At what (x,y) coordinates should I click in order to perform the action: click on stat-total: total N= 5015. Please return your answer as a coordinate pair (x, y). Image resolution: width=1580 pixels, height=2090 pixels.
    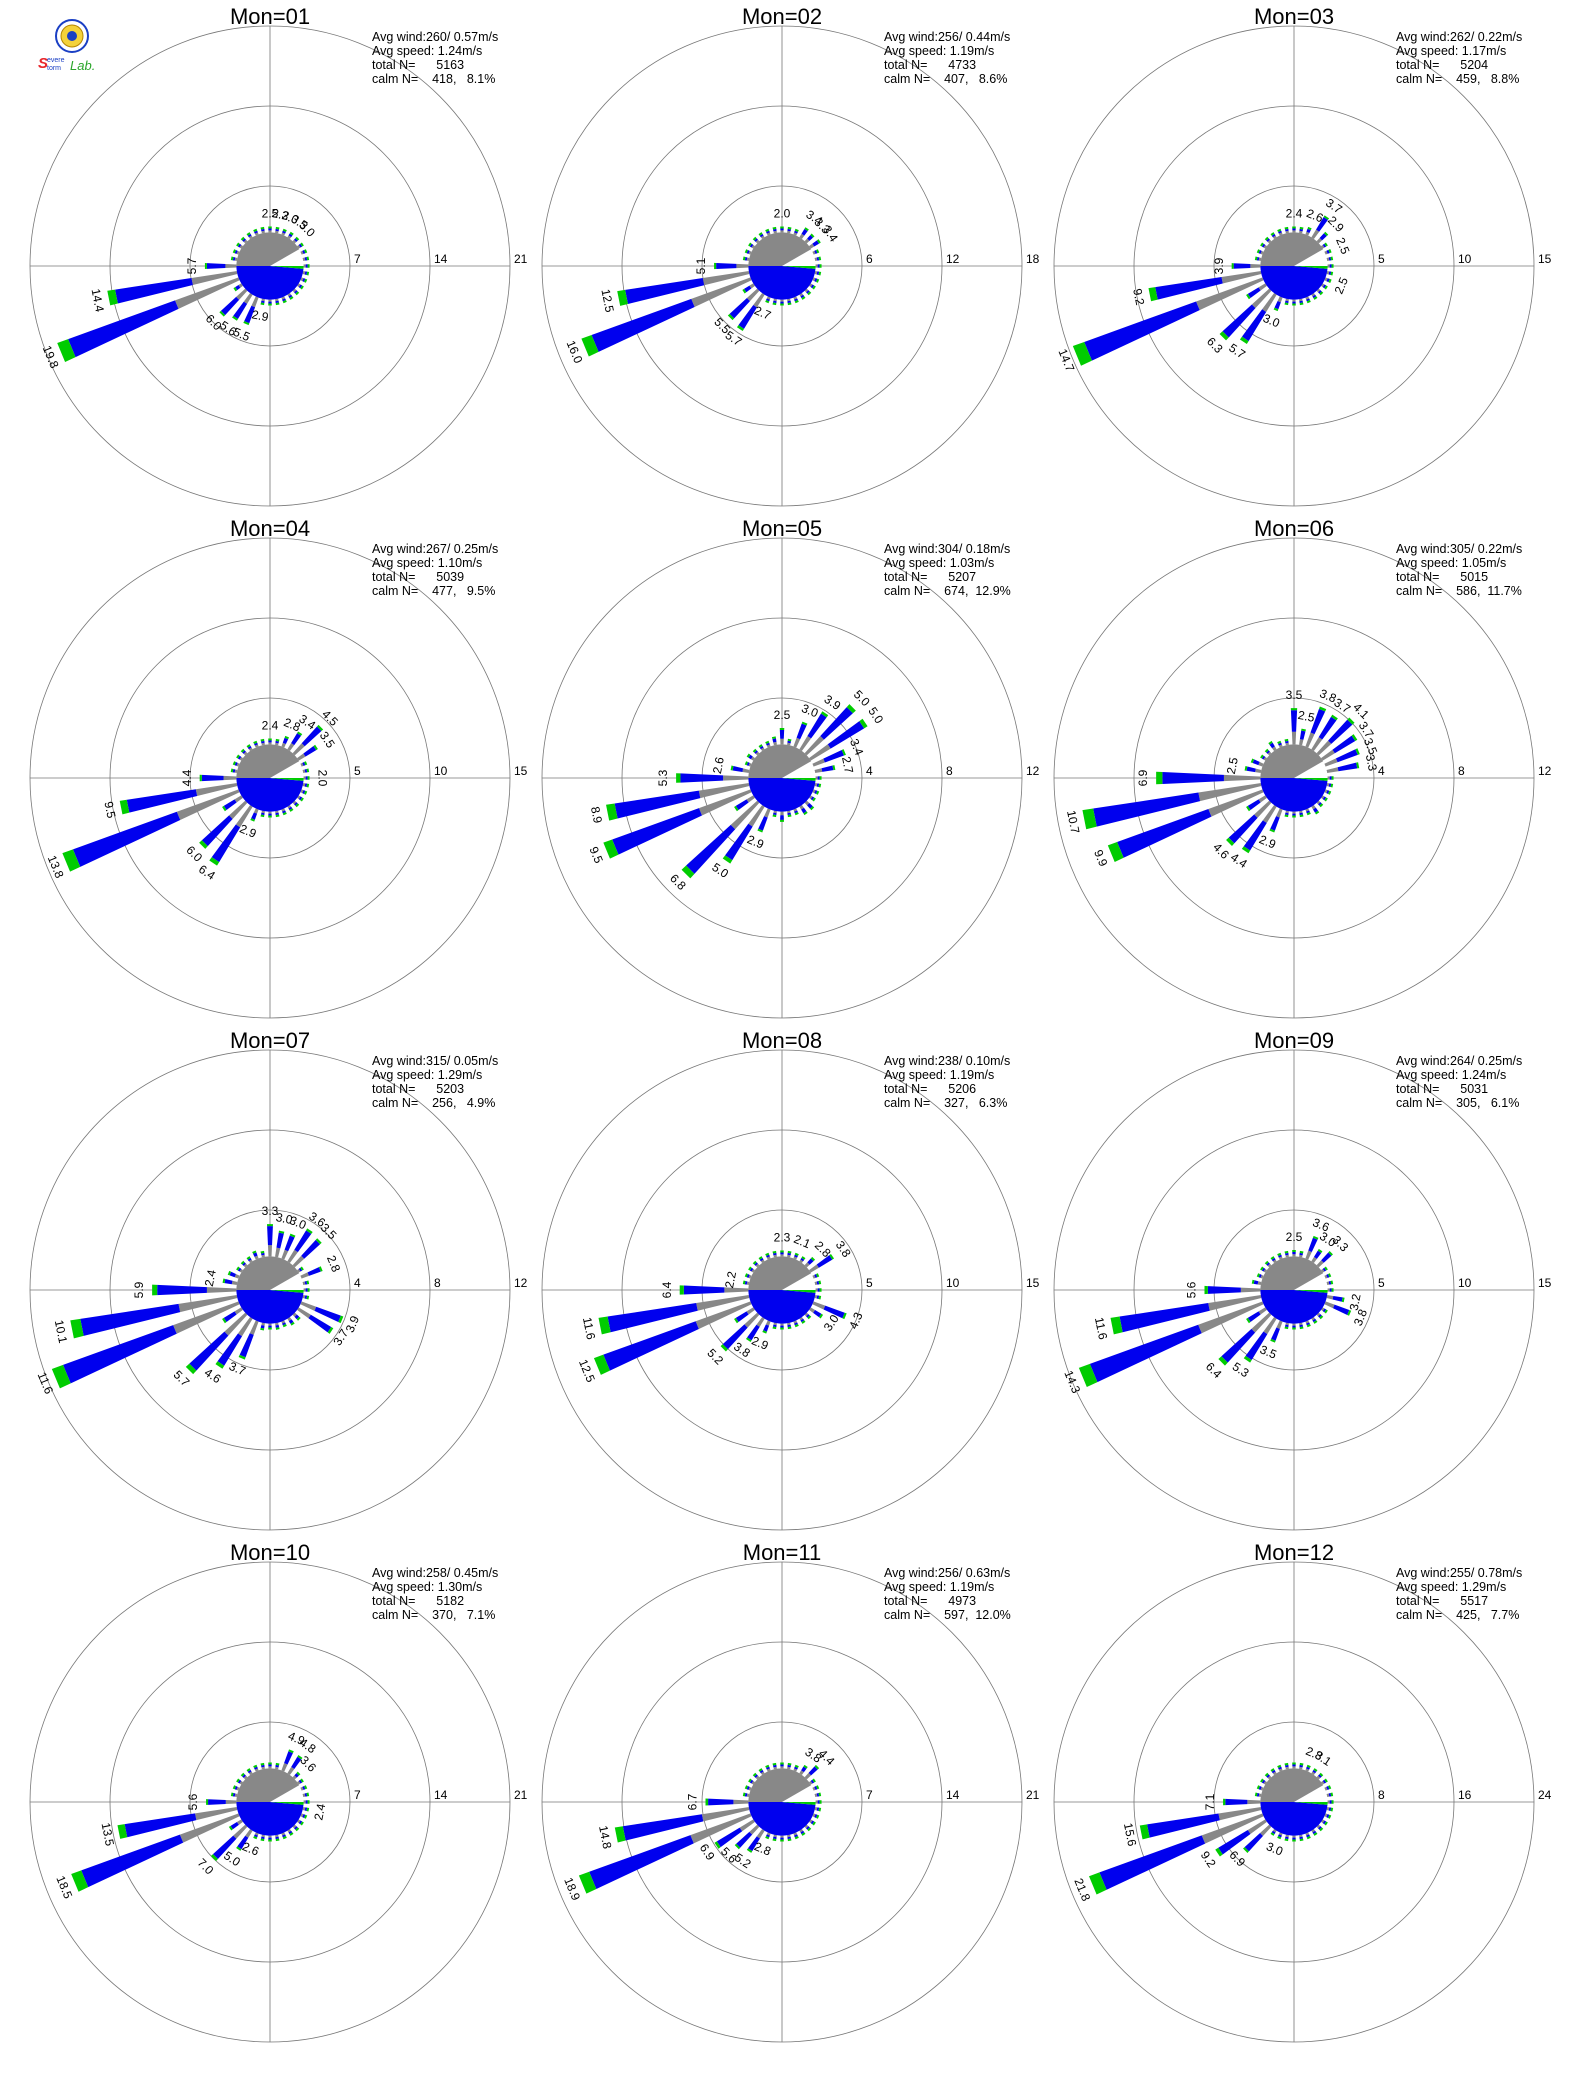
    Looking at the image, I should click on (1442, 577).